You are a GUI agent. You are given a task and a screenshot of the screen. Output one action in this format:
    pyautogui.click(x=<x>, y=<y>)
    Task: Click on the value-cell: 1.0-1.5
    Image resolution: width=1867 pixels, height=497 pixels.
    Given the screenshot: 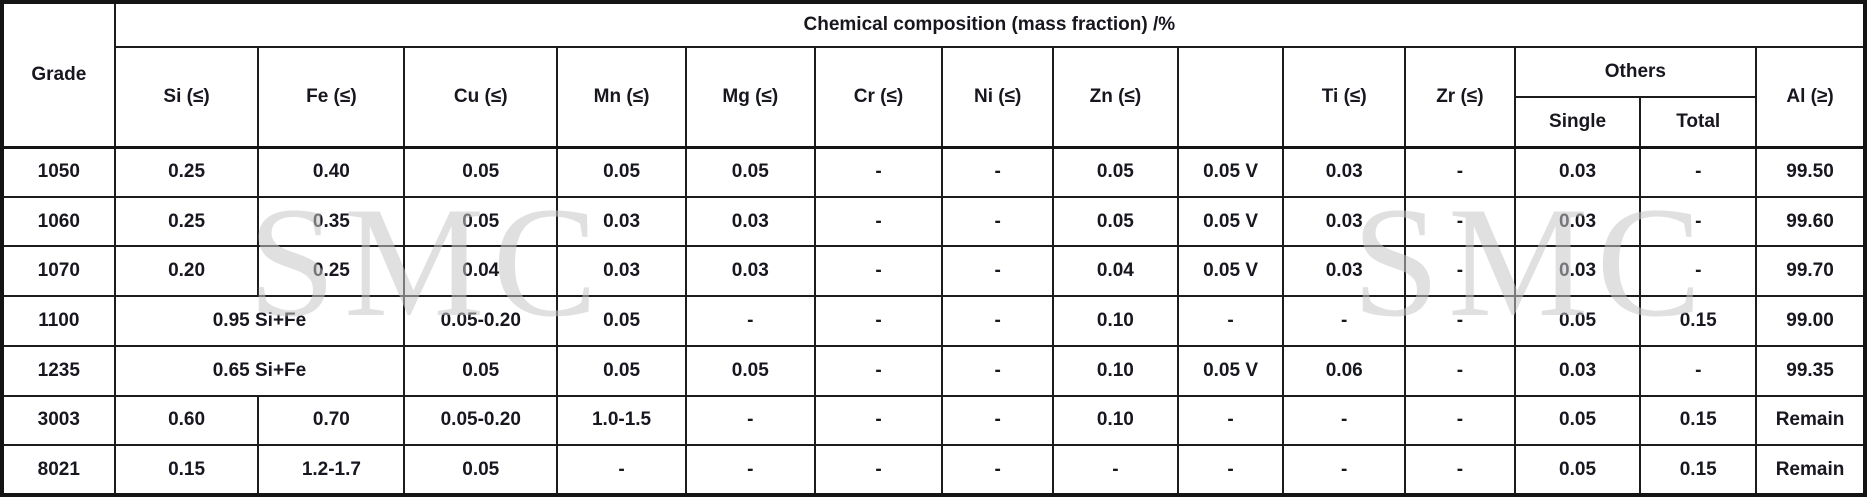 What is the action you would take?
    pyautogui.click(x=621, y=420)
    